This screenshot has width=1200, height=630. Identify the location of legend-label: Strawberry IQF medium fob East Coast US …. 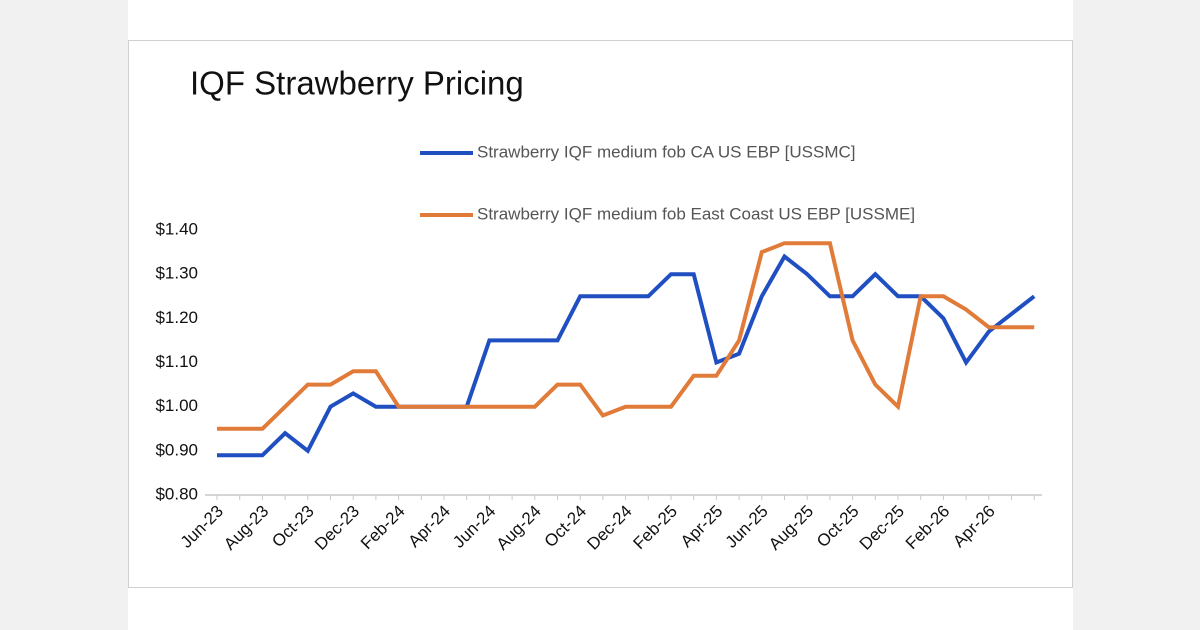
(696, 213).